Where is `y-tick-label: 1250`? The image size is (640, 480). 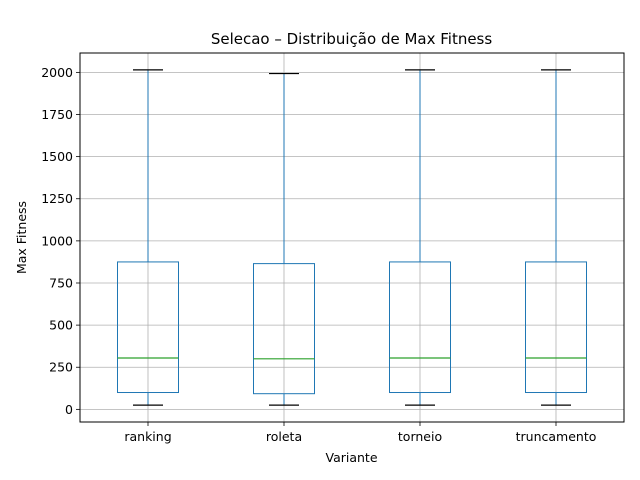 y-tick-label: 1250 is located at coordinates (57, 198).